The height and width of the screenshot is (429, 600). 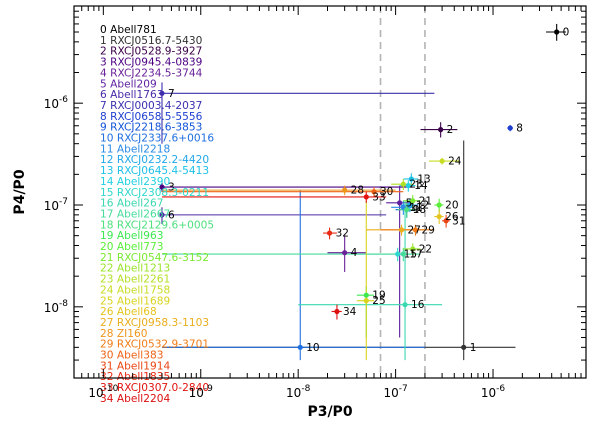 What do you see at coordinates (423, 180) in the screenshot?
I see `point-label-13: 13` at bounding box center [423, 180].